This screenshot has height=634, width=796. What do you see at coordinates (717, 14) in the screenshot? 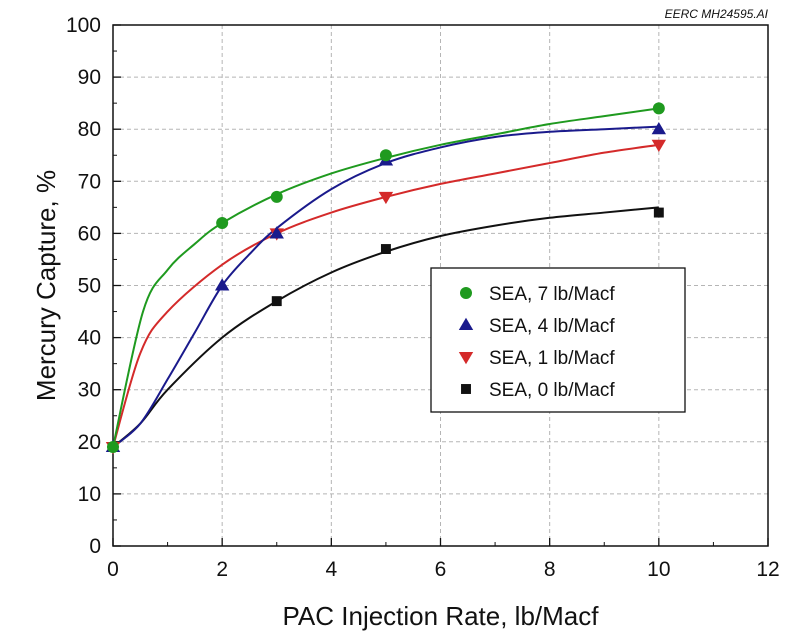
I see `figure-id-note: EERC MH24595.AI` at bounding box center [717, 14].